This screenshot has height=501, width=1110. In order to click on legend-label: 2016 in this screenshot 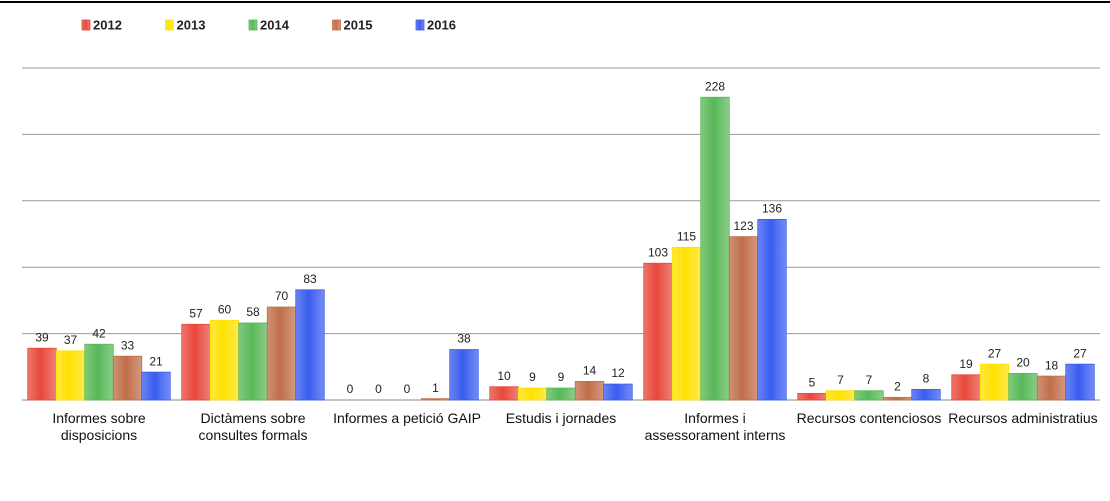, I will do `click(441, 24)`.